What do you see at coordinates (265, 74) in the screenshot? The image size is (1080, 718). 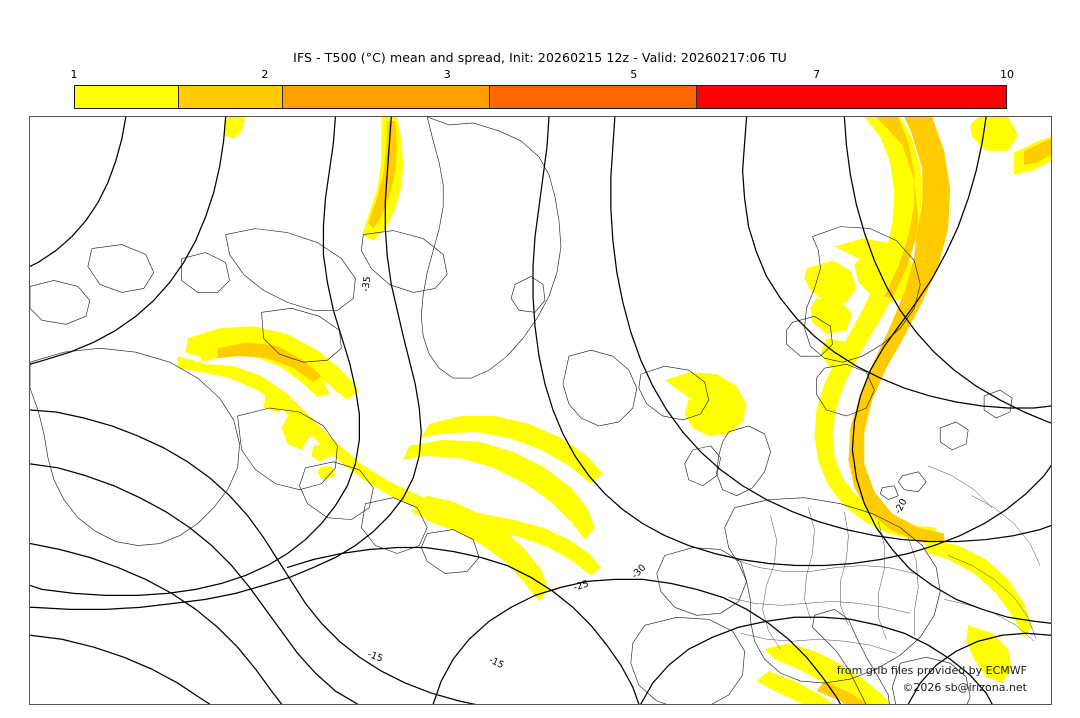 I see `colorbar-tick-label-2: 2` at bounding box center [265, 74].